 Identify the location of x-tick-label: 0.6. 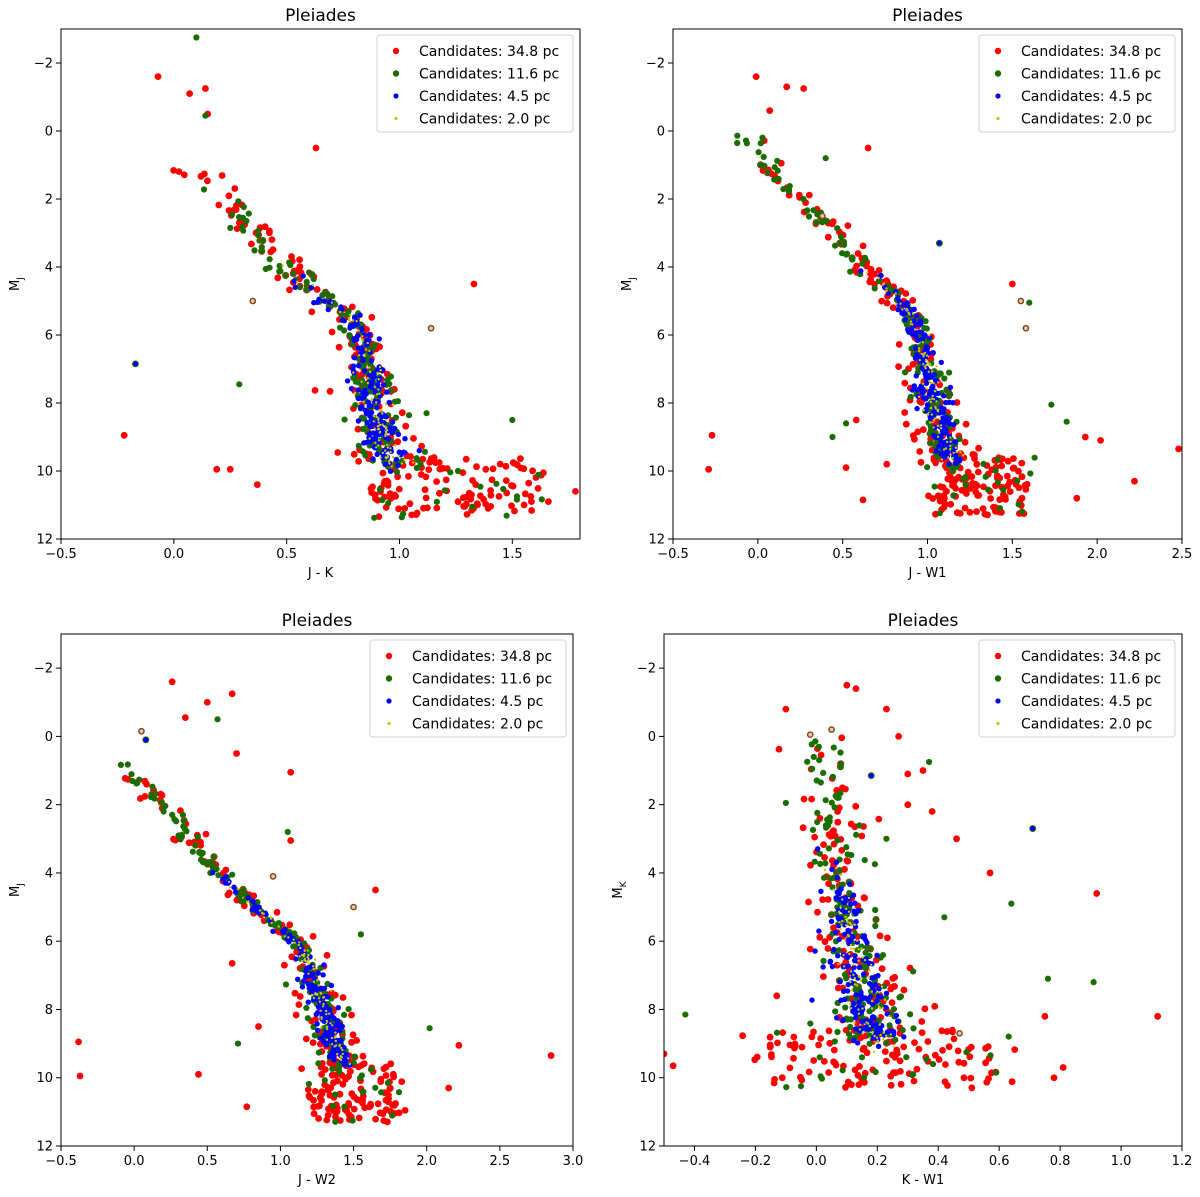
(999, 1161).